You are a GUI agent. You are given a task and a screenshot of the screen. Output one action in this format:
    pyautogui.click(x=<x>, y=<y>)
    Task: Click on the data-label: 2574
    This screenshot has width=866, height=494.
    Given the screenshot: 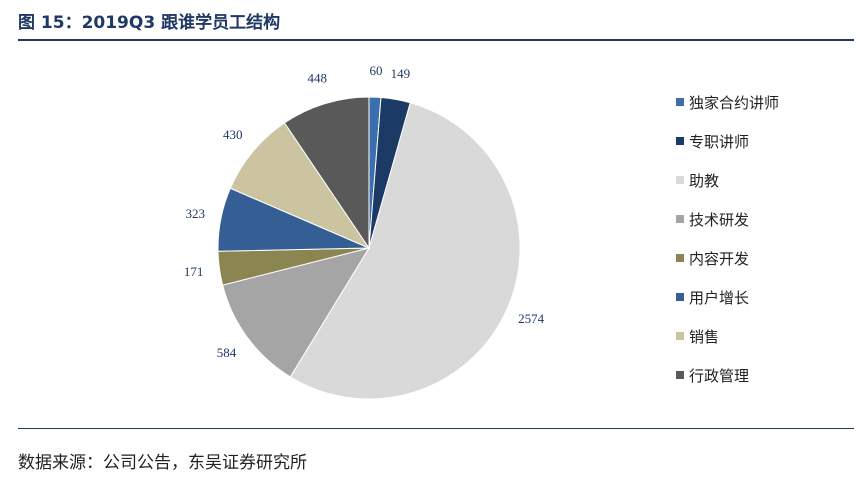 What is the action you would take?
    pyautogui.click(x=531, y=318)
    